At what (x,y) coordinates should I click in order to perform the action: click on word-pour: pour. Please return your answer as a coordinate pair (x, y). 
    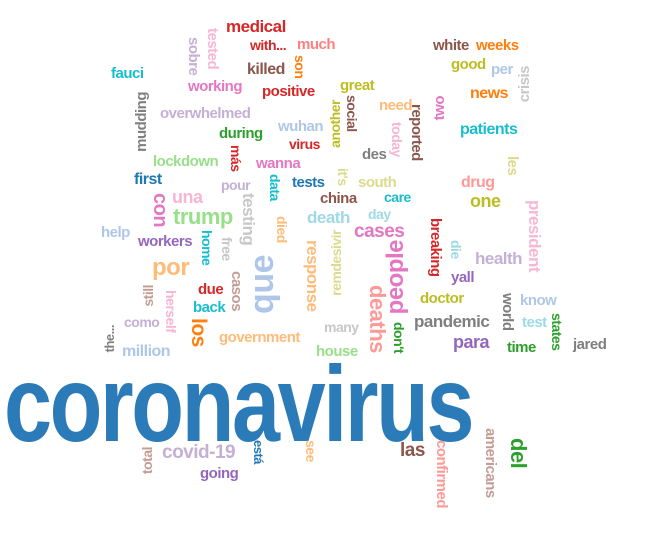
    Looking at the image, I should click on (236, 185).